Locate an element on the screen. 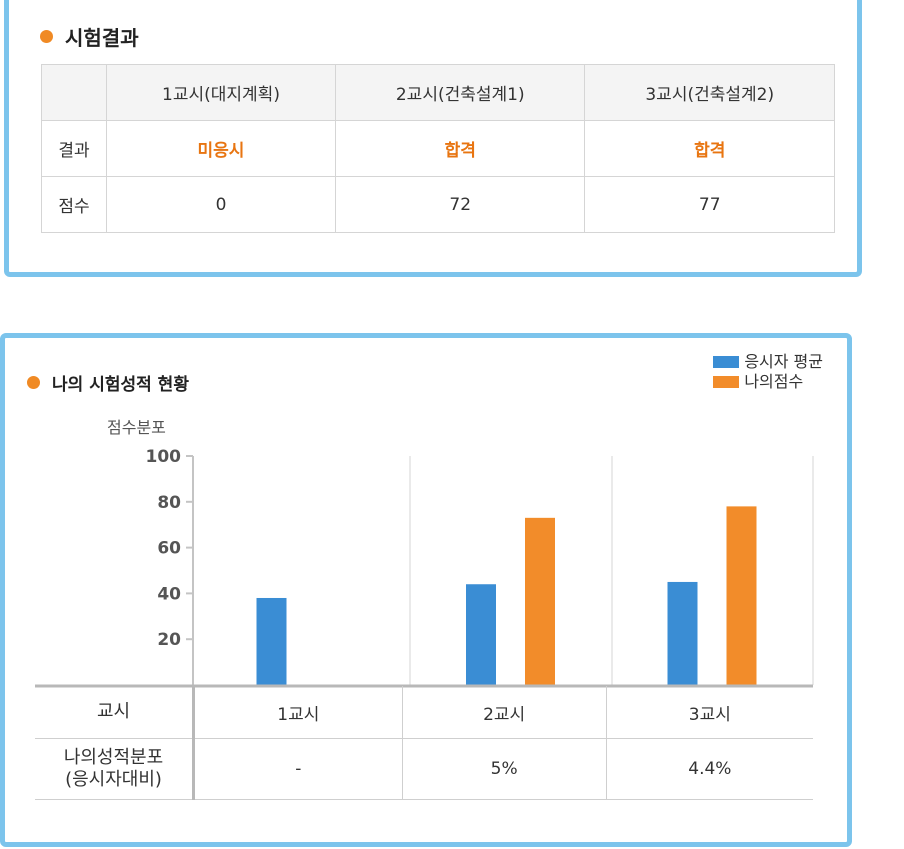  legend-item-my-score: 나의점수 is located at coordinates (768, 382).